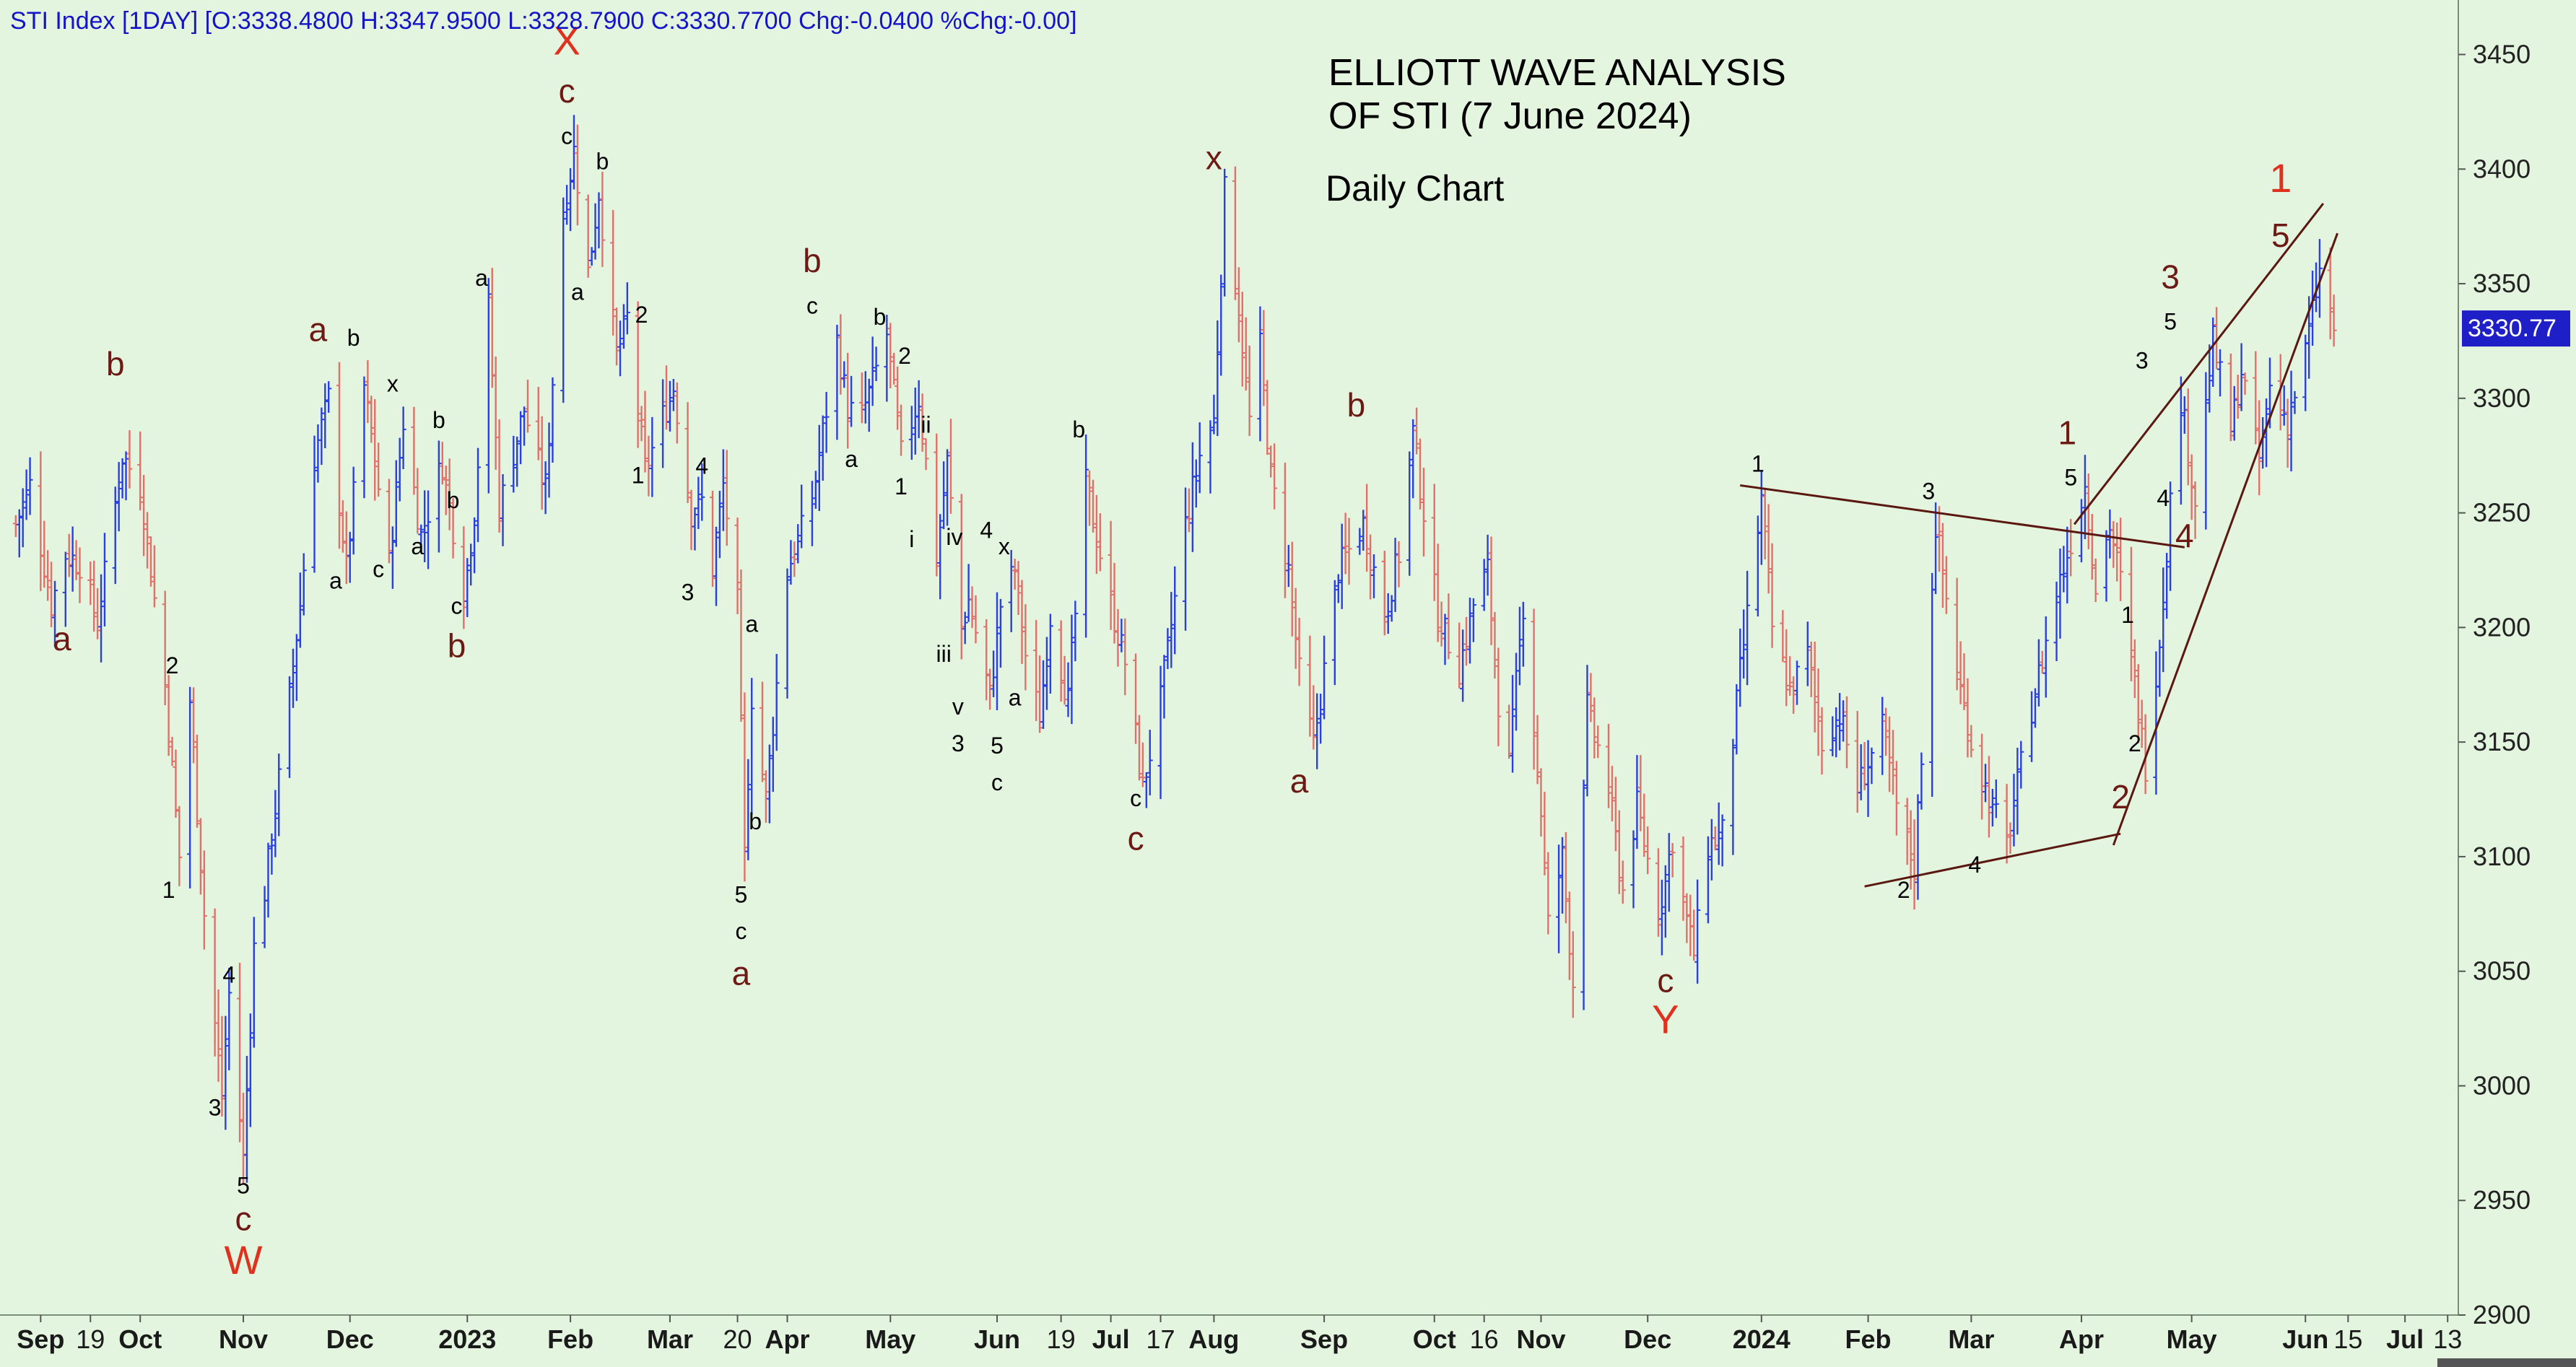  I want to click on wave-label-major: 1, so click(2280, 178).